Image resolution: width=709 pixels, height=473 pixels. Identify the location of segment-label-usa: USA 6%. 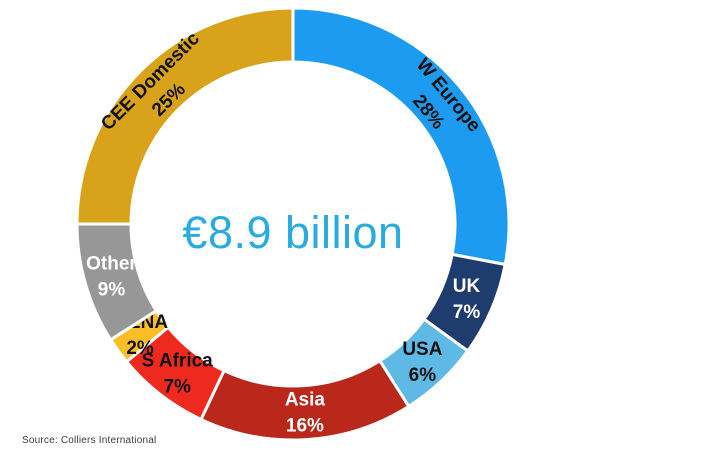
(422, 362).